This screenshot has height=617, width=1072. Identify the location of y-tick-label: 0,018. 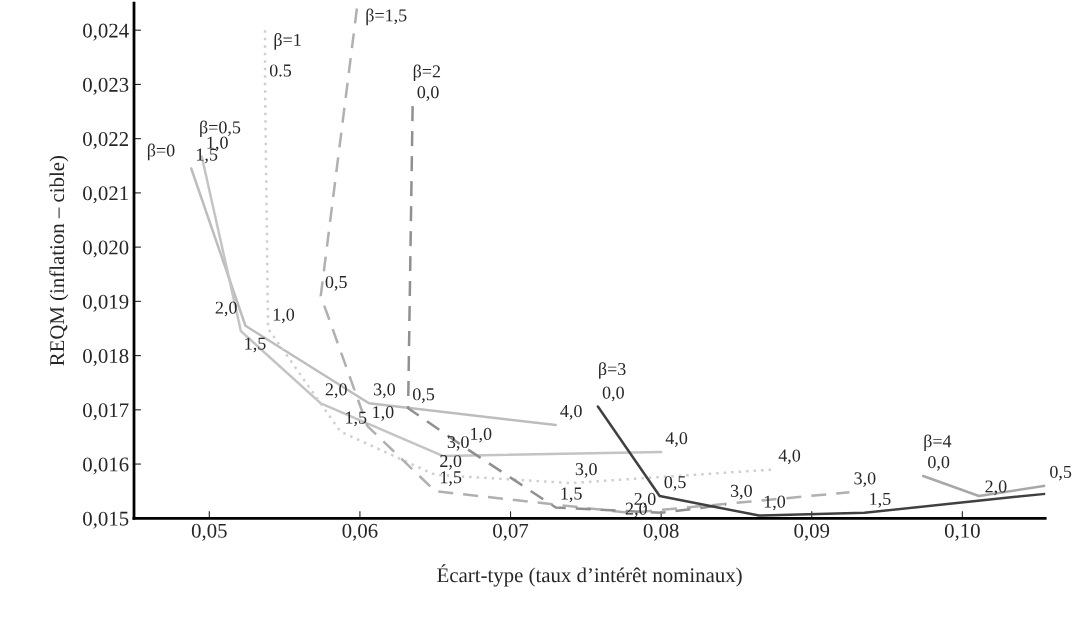
(106, 357).